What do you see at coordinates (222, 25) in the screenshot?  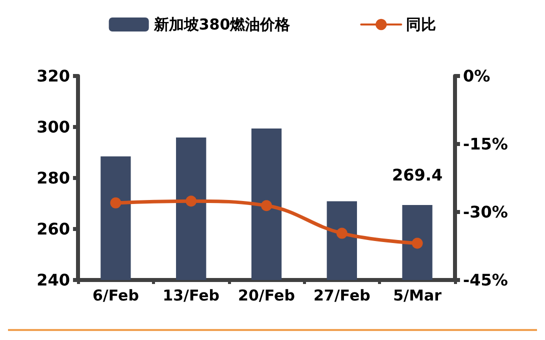 I see `legend-label: 新加坡380燃油价格` at bounding box center [222, 25].